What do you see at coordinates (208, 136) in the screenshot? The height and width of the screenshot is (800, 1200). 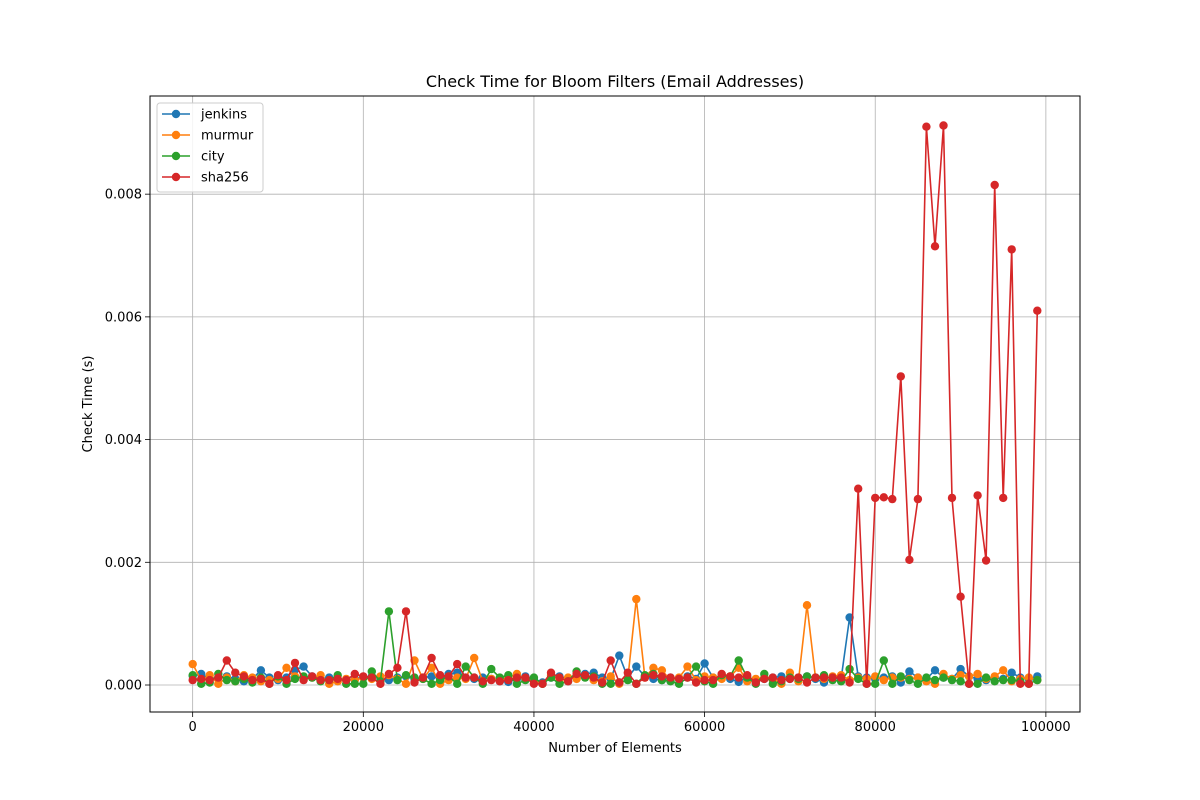 I see `legend-item-murmur: murmur` at bounding box center [208, 136].